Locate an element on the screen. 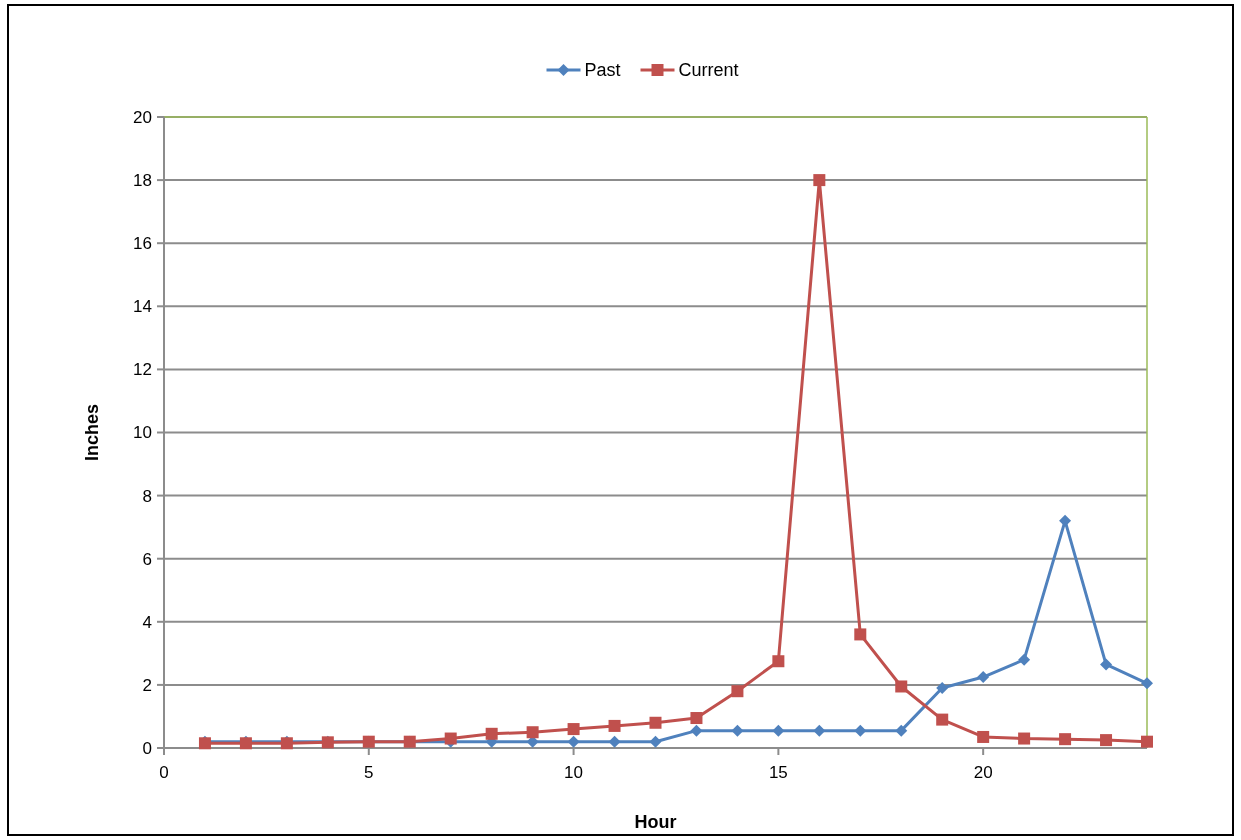 Image resolution: width=1241 pixels, height=840 pixels. y-tick-label: 18 is located at coordinates (142, 181).